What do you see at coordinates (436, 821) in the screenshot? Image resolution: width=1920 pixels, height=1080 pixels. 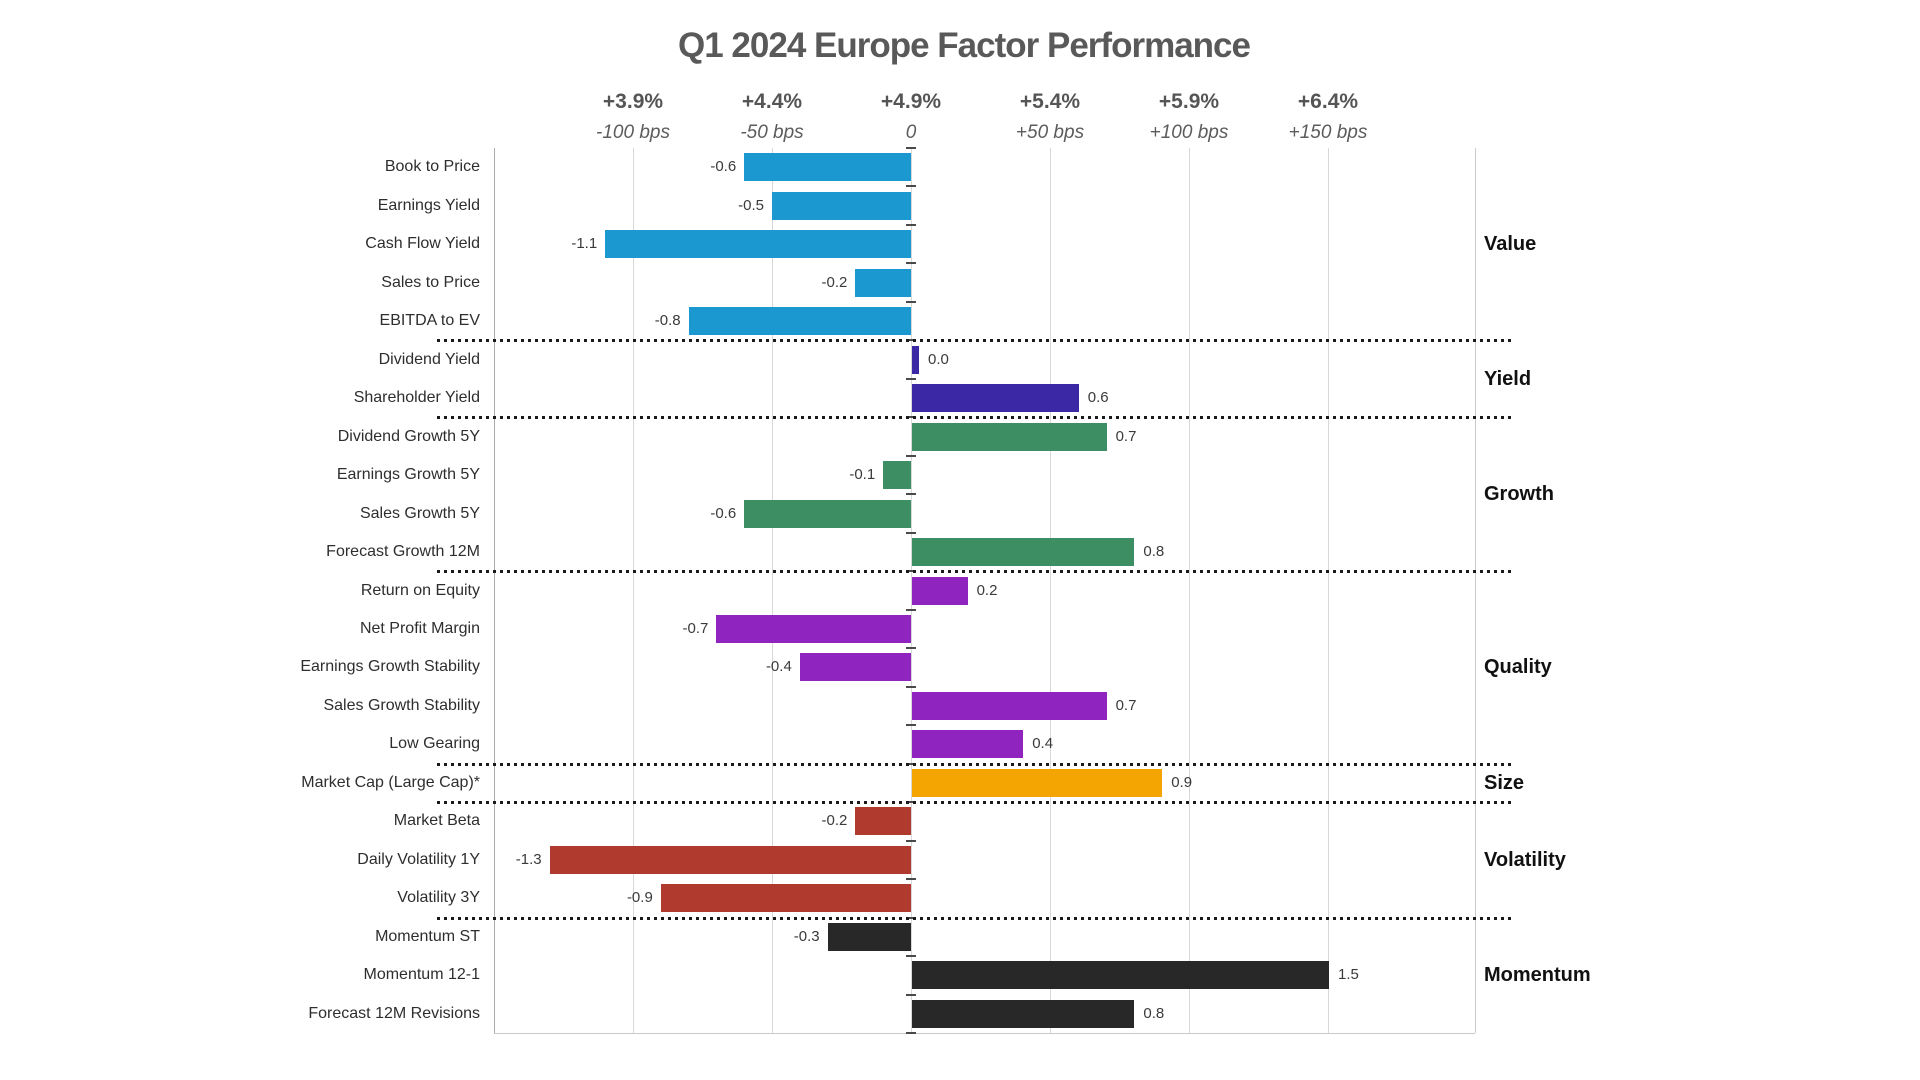 I see `factor-label: Market Beta` at bounding box center [436, 821].